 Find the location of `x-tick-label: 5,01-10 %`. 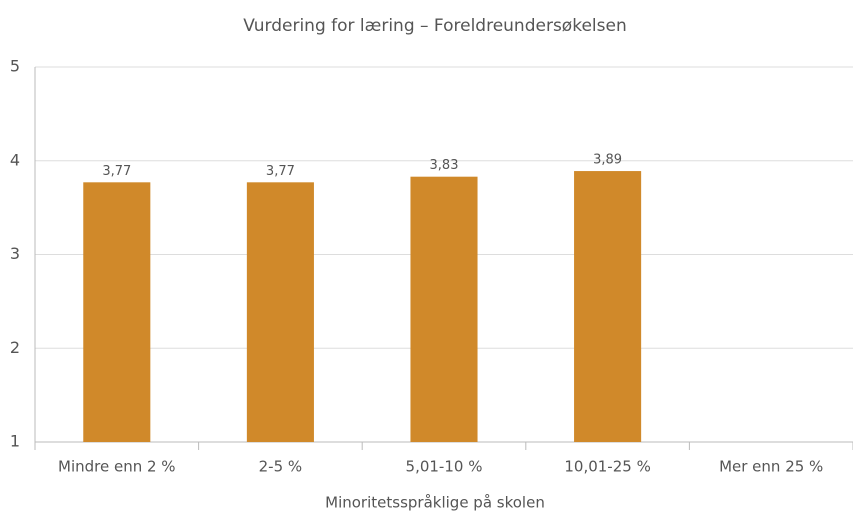

x-tick-label: 5,01-10 % is located at coordinates (444, 467).